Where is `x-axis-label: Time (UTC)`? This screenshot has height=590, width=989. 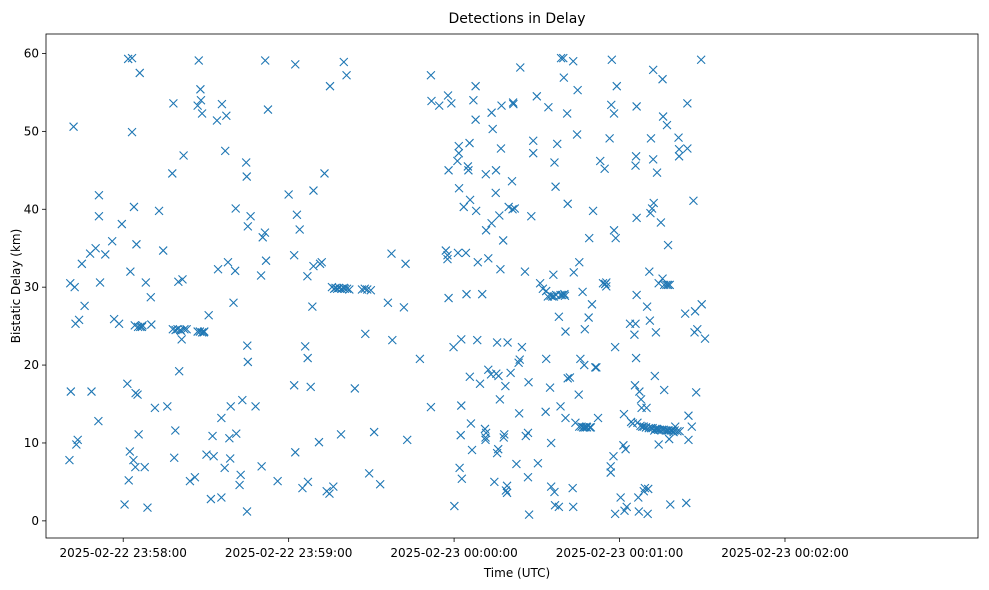 x-axis-label: Time (UTC) is located at coordinates (516, 573).